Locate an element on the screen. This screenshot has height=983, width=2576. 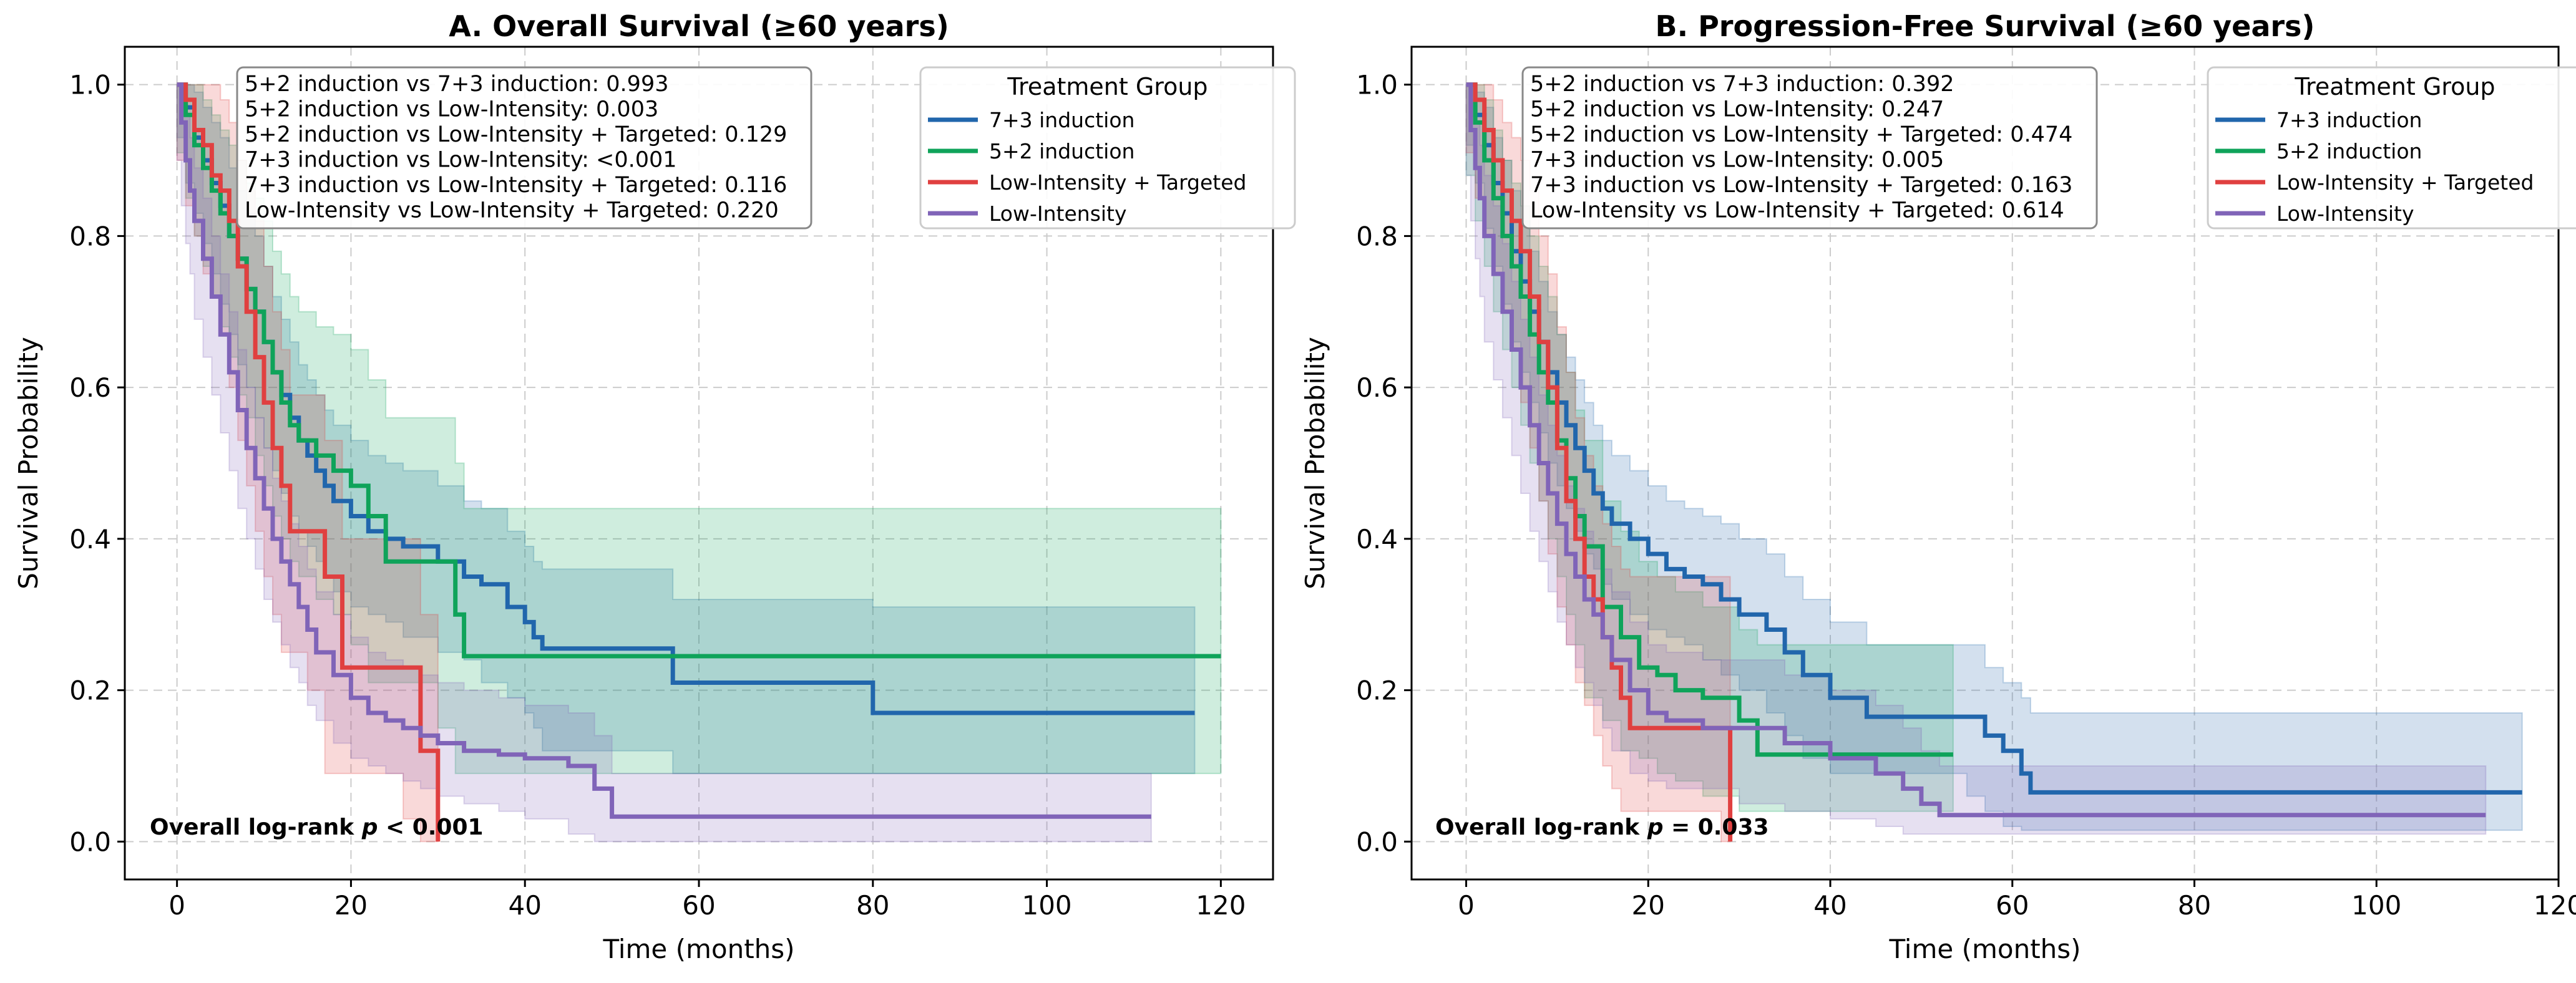
pairwise-pvalue: 7+3 induction vs Low-Intensity: <0.001 is located at coordinates (461, 160).